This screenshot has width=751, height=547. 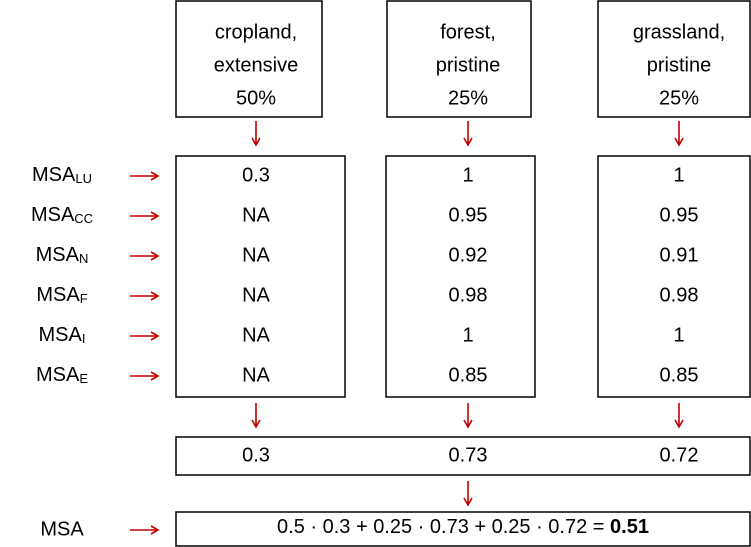 I want to click on cell-value: 0.91, so click(x=679, y=255).